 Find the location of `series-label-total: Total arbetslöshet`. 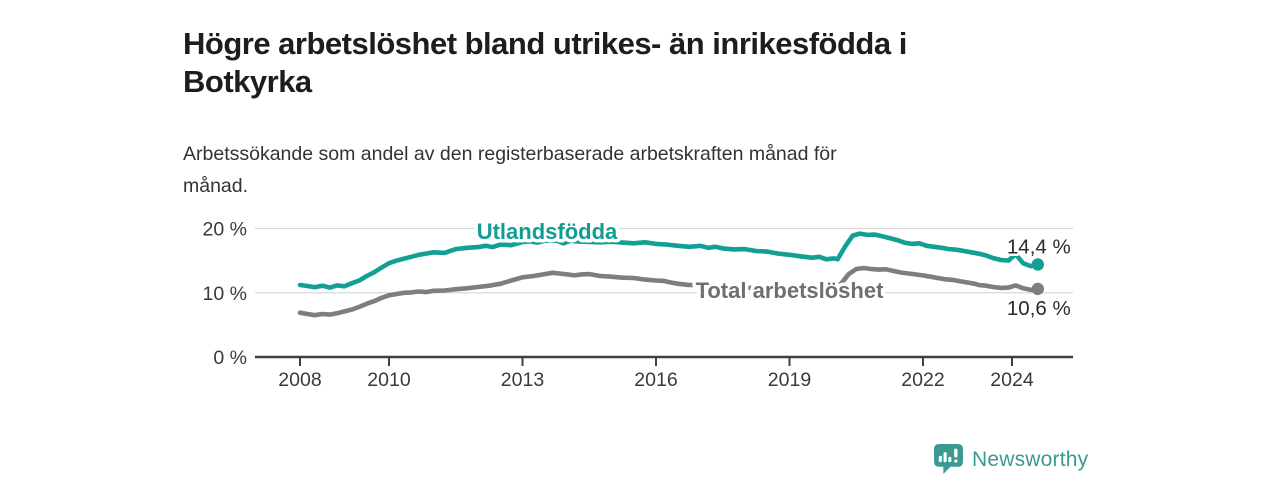

series-label-total: Total arbetslöshet is located at coordinates (790, 290).